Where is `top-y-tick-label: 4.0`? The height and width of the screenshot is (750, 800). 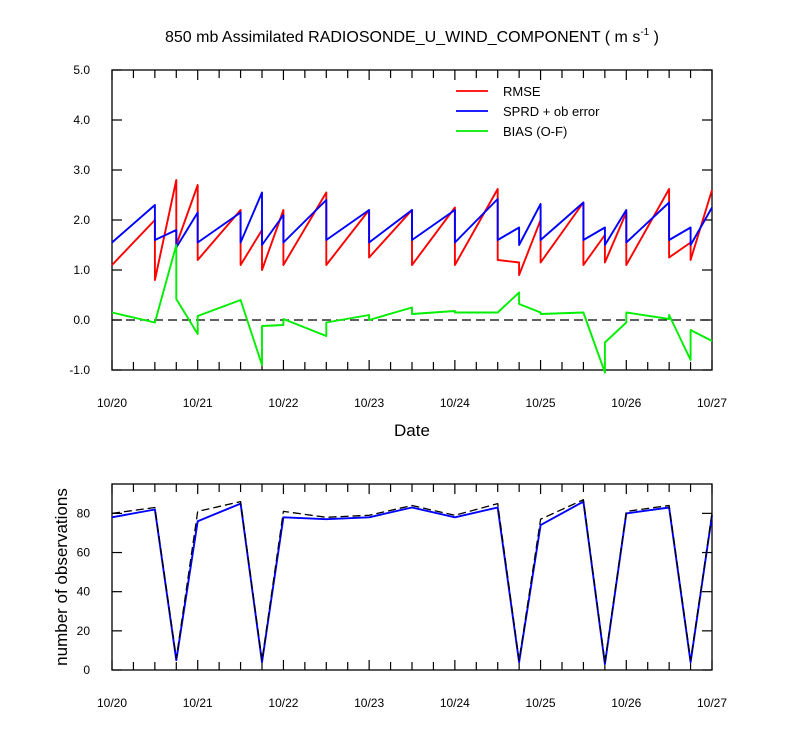
top-y-tick-label: 4.0 is located at coordinates (81, 120).